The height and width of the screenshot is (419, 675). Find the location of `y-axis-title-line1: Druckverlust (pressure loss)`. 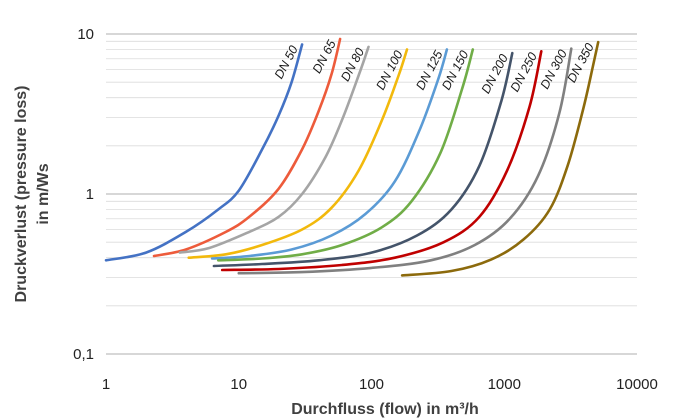

y-axis-title-line1: Druckverlust (pressure loss) is located at coordinates (21, 194).